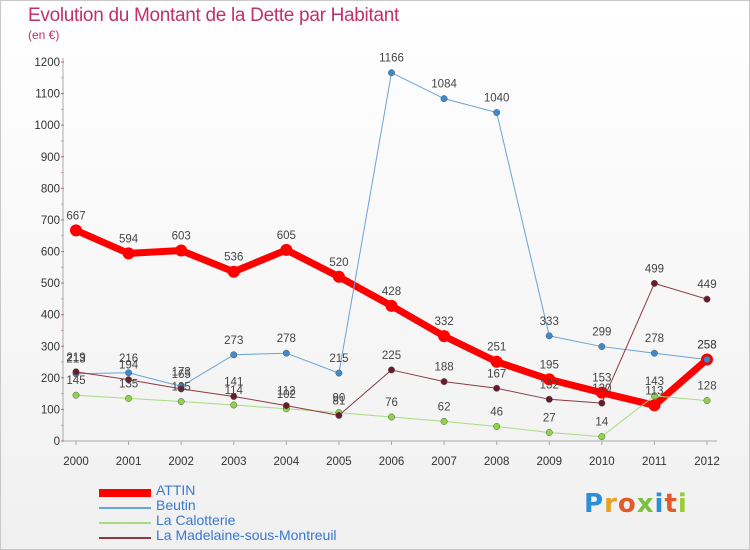  Describe the element at coordinates (50, 347) in the screenshot. I see `y-tick-label: 300` at that location.